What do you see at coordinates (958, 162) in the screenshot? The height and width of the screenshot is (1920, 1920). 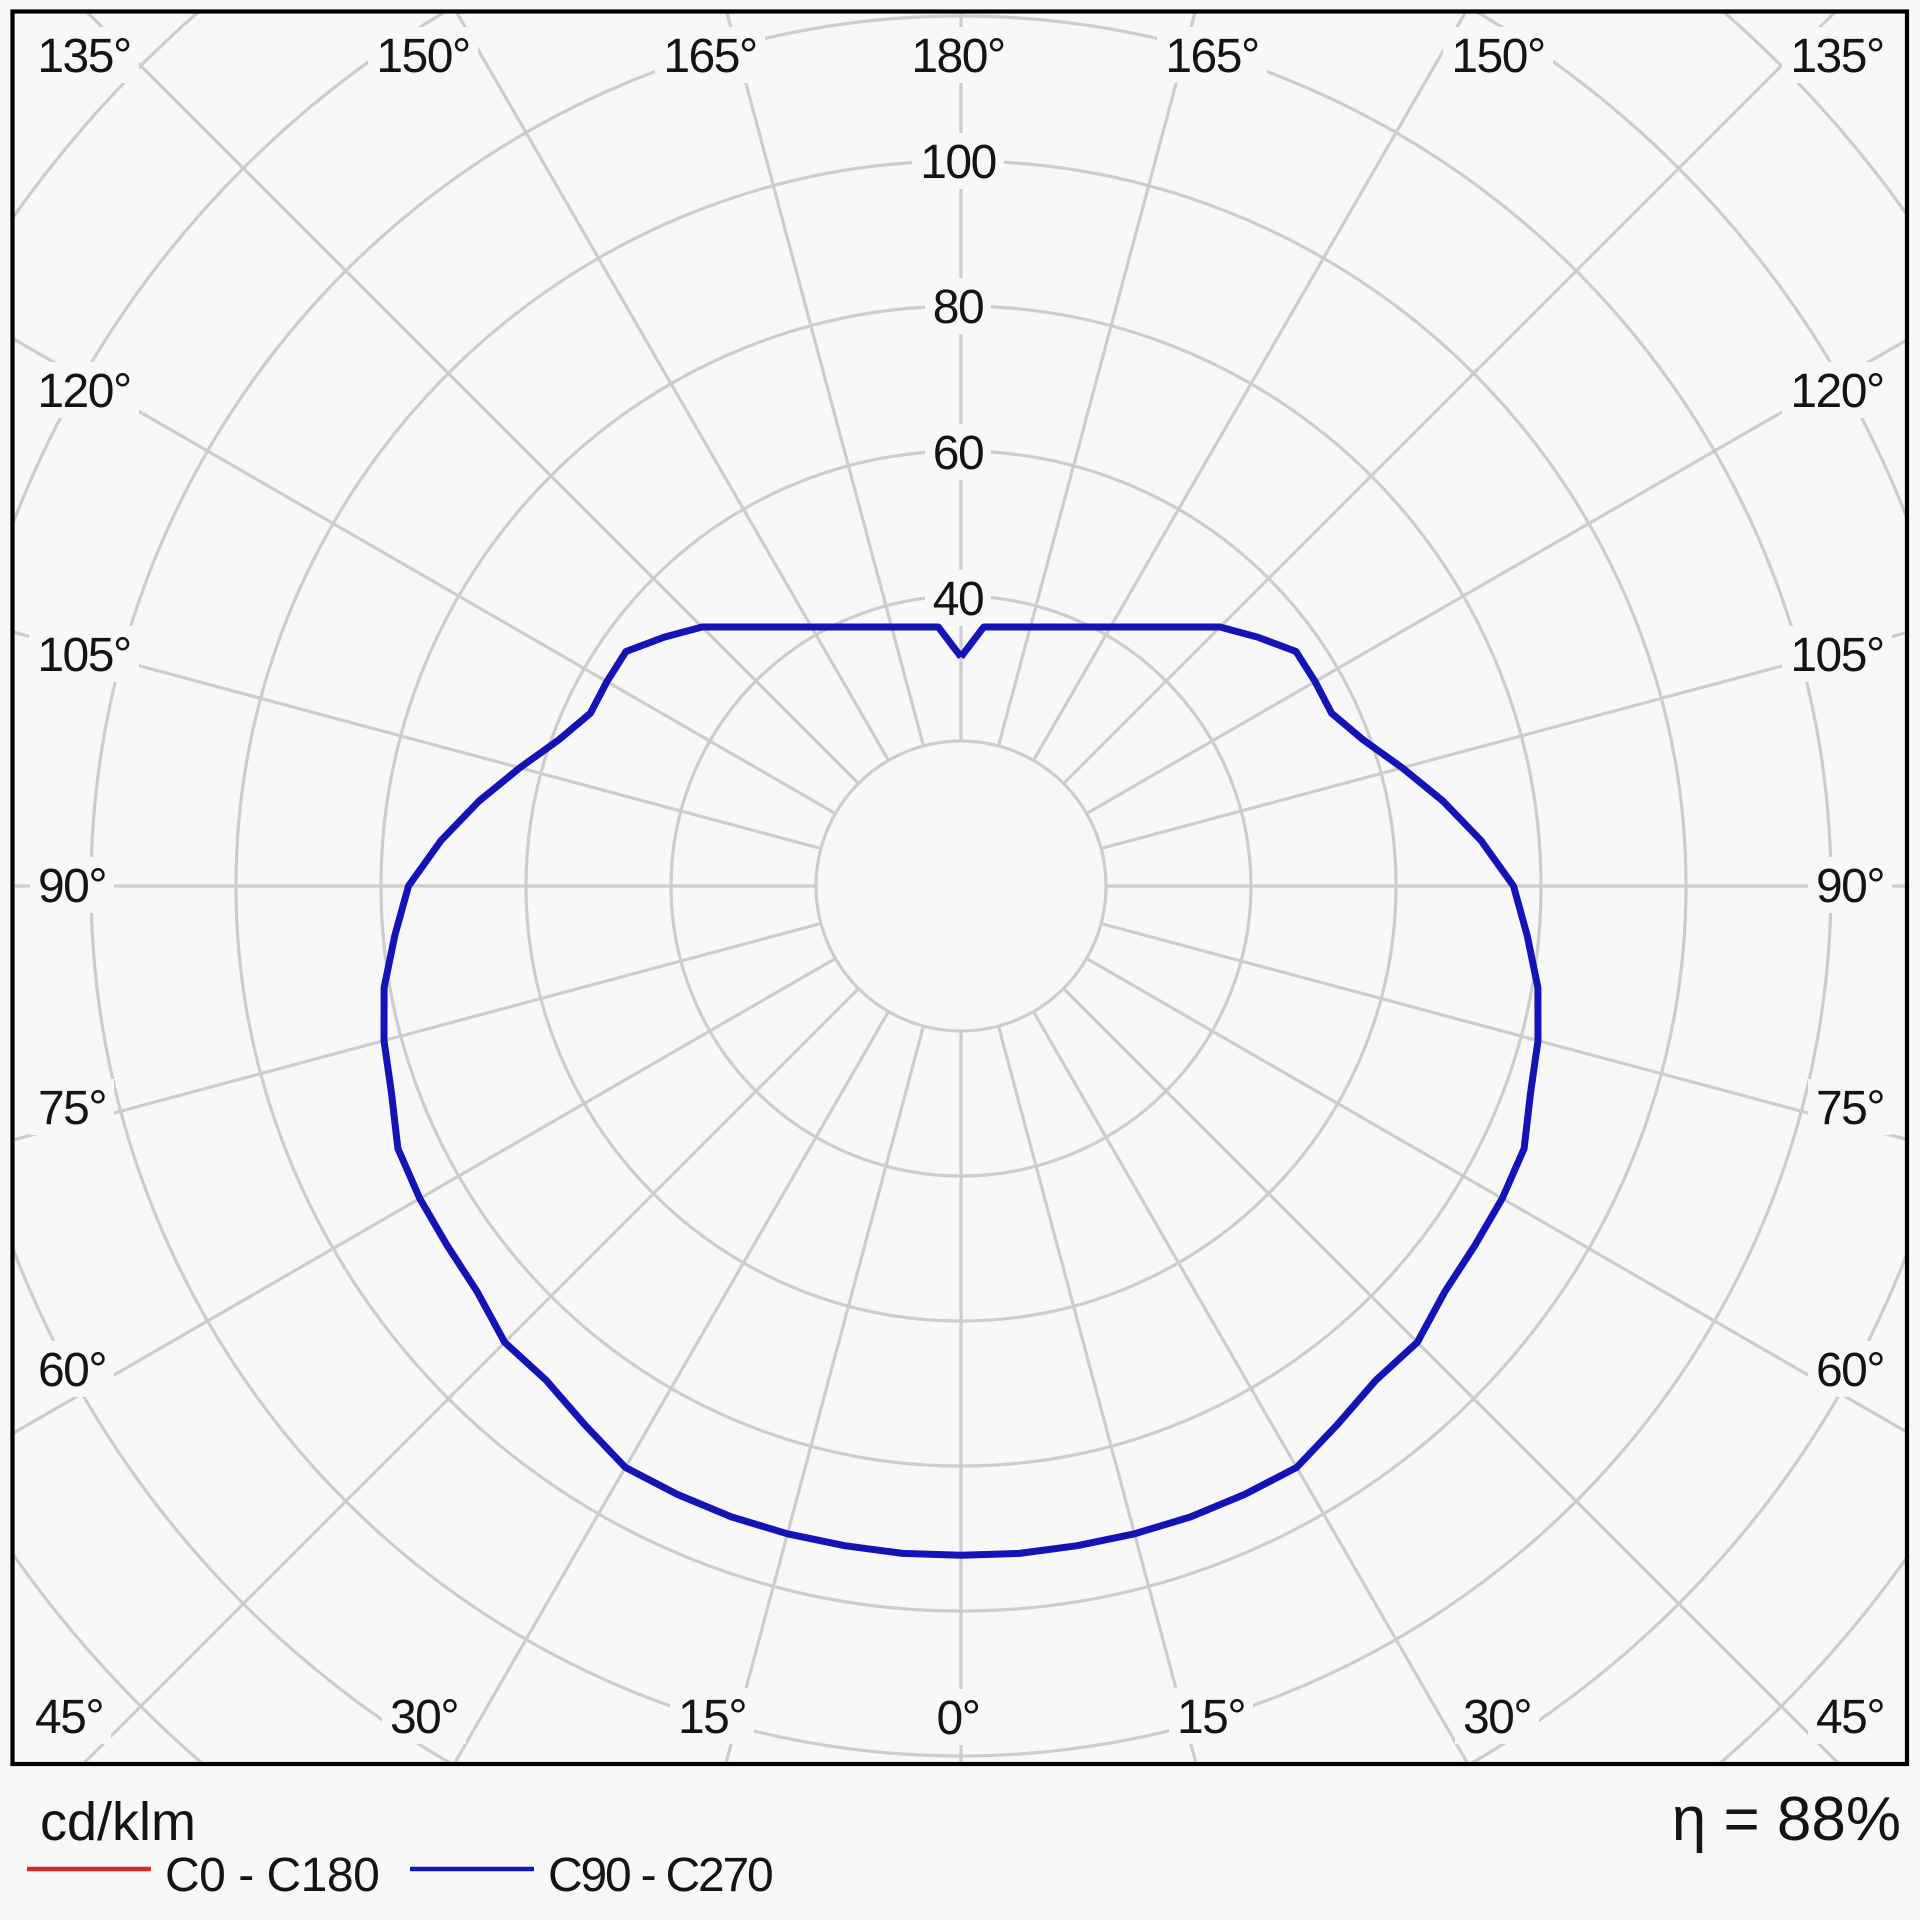 I see `svg-text: 100` at bounding box center [958, 162].